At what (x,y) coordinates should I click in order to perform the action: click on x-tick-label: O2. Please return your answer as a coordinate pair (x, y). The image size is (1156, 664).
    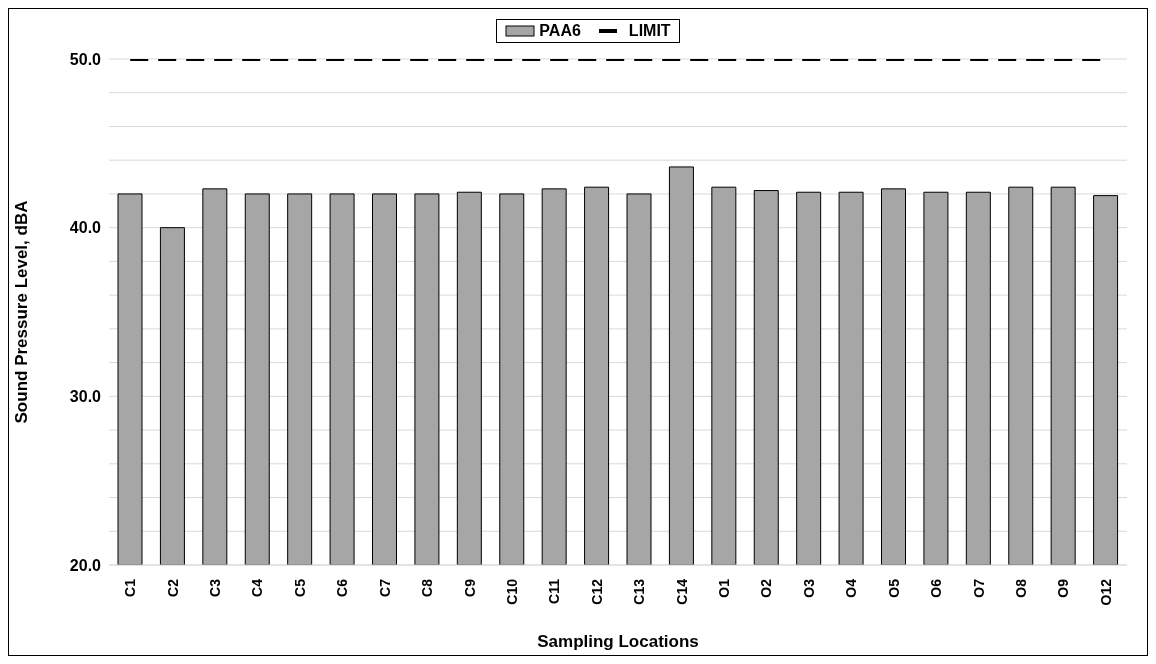
    Looking at the image, I should click on (766, 588).